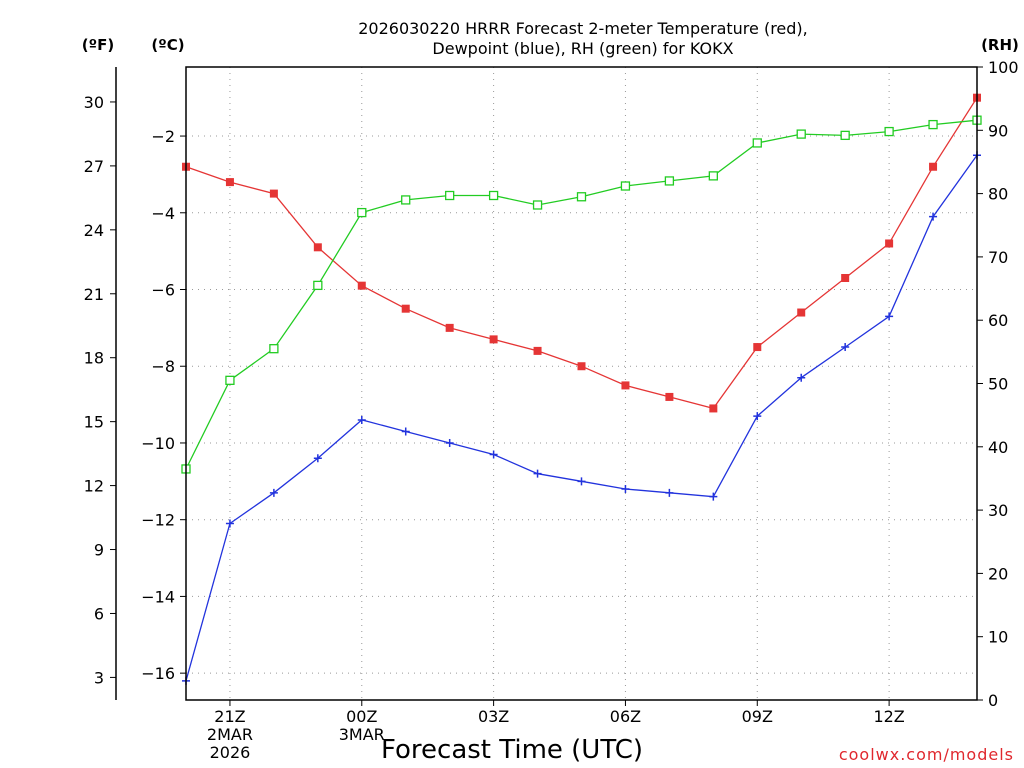  I want to click on fahrenheit-tick-label: 12, so click(94, 486).